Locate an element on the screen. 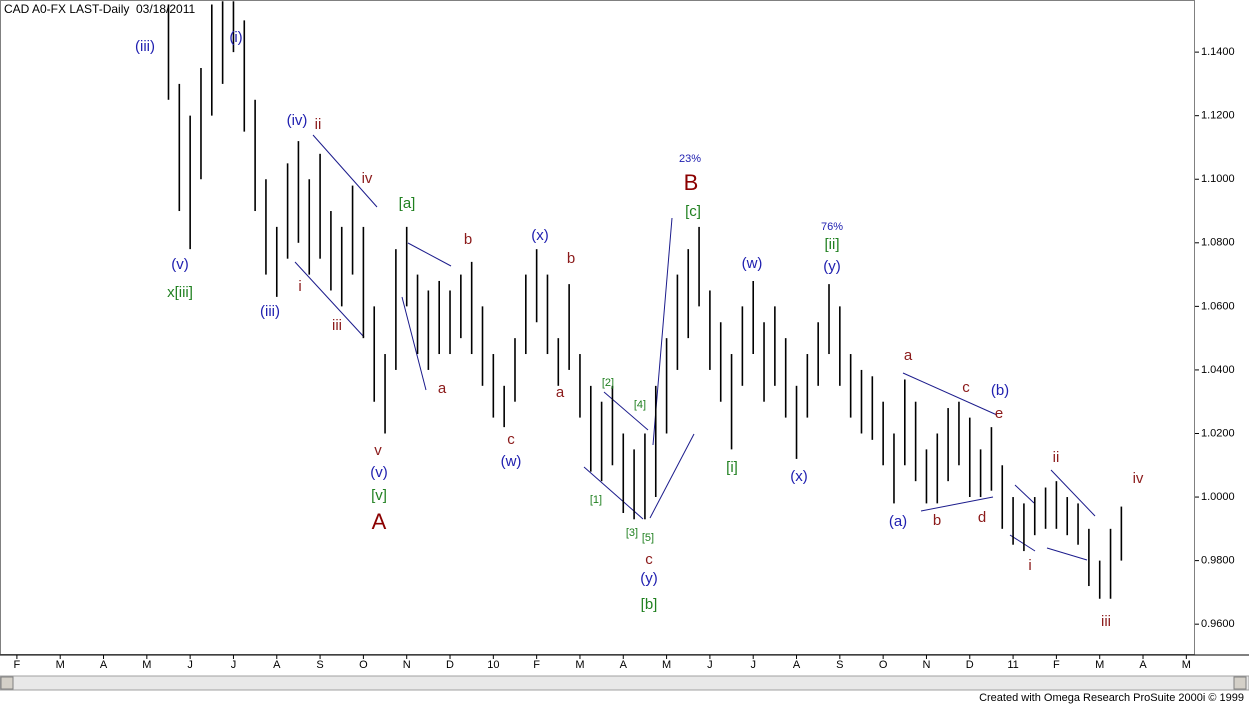  wave-label: x[iii] is located at coordinates (180, 292).